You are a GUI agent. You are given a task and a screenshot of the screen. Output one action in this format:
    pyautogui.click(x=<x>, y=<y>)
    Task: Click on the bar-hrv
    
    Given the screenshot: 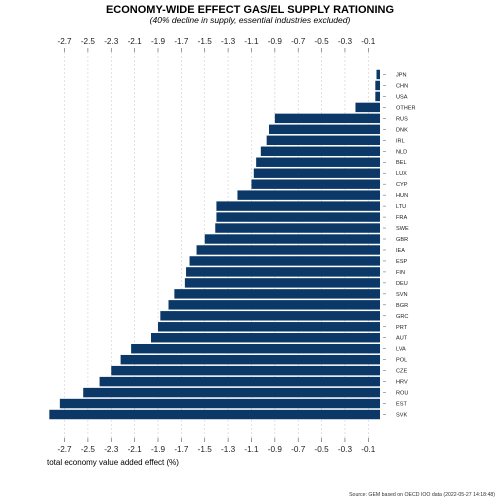 What is the action you would take?
    pyautogui.click(x=239, y=381)
    